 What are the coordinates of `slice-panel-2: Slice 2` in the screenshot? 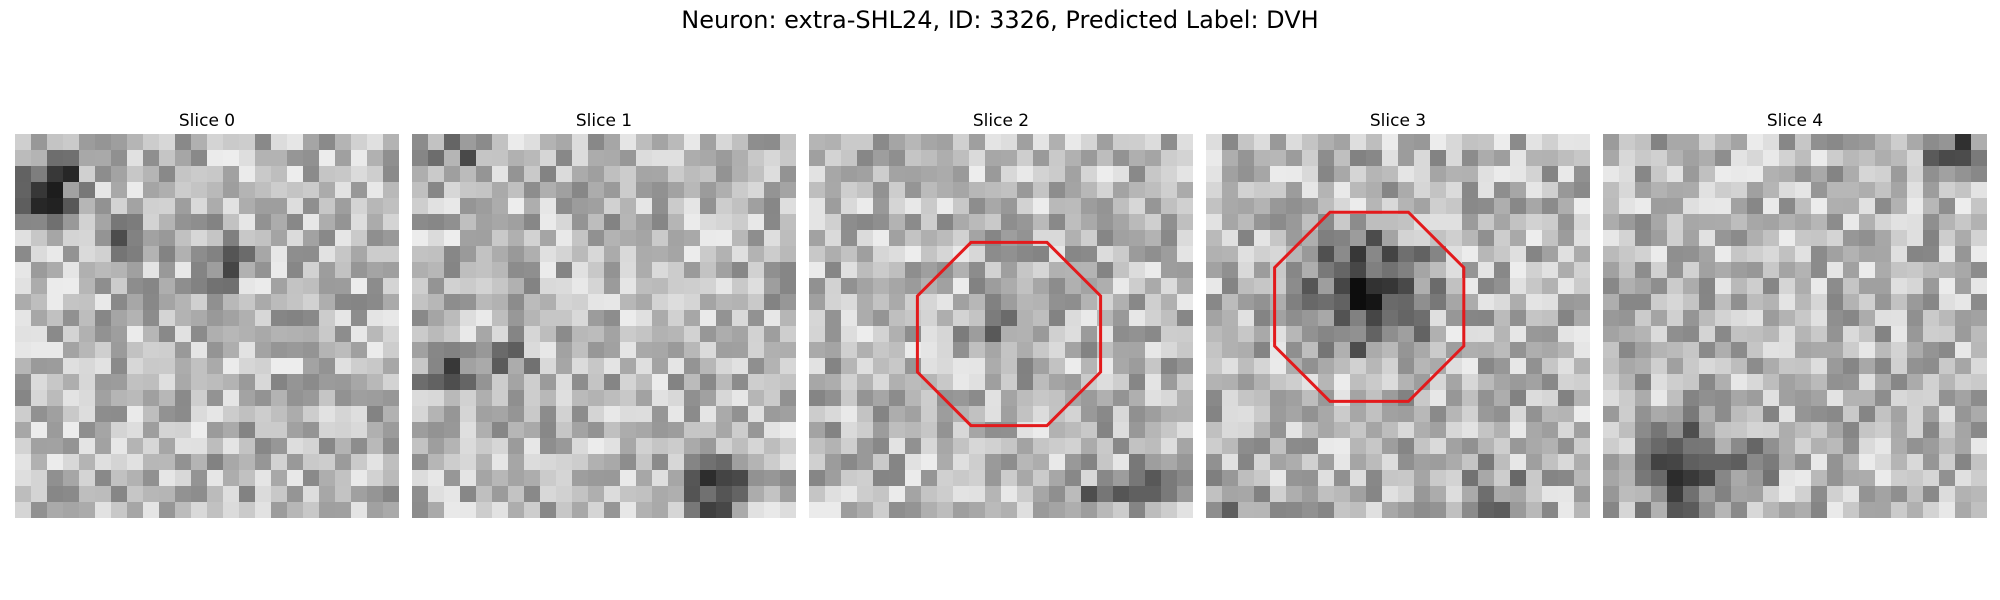 It's located at (1001, 313).